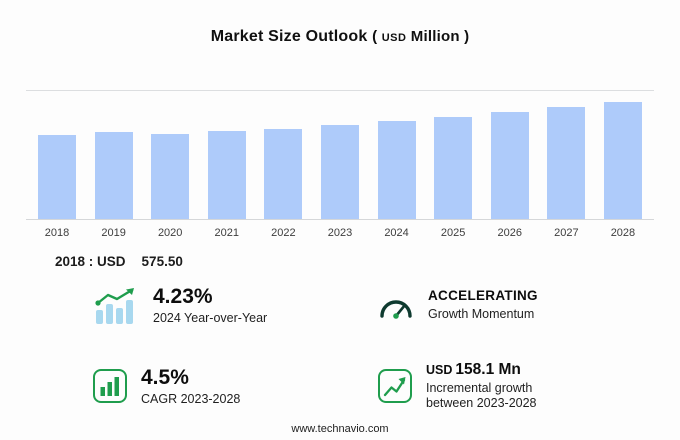  I want to click on stat-yoy-value: 4.23%, so click(183, 296).